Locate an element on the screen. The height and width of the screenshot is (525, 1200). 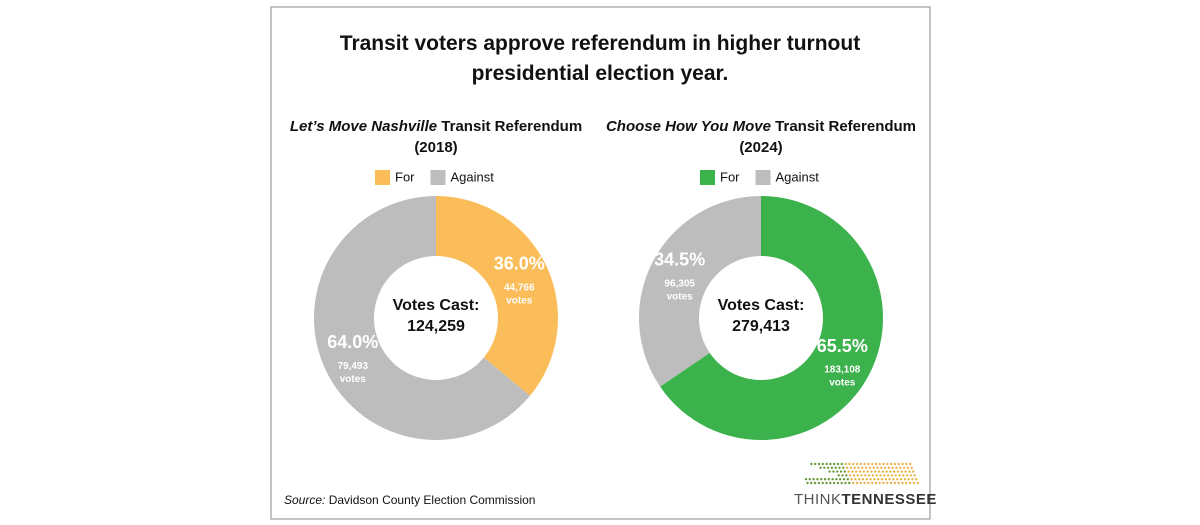
chart-year: (2018) is located at coordinates (435, 147).